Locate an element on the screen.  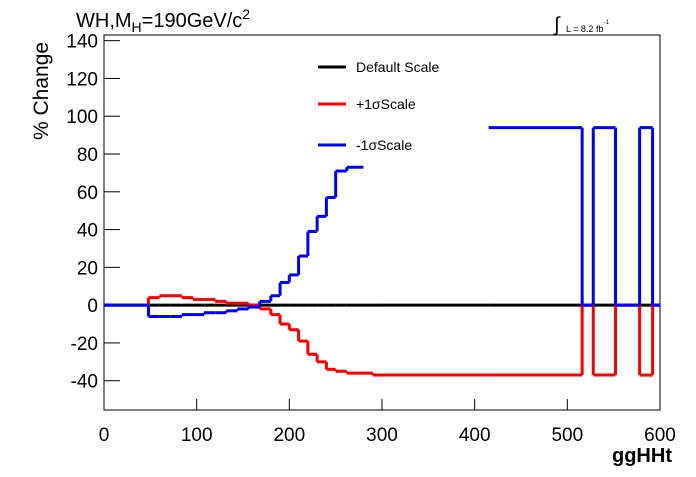
chart-title: WH,MH=190GeV/c2 is located at coordinates (163, 20).